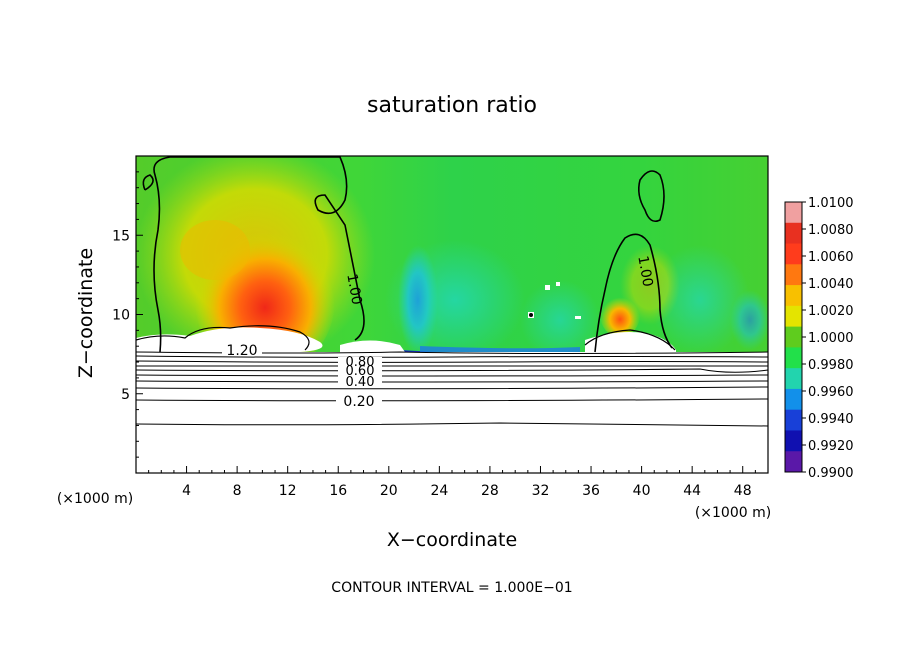 The height and width of the screenshot is (654, 904). Describe the element at coordinates (241, 351) in the screenshot. I see `contour-label-1-20: 1.20` at that location.